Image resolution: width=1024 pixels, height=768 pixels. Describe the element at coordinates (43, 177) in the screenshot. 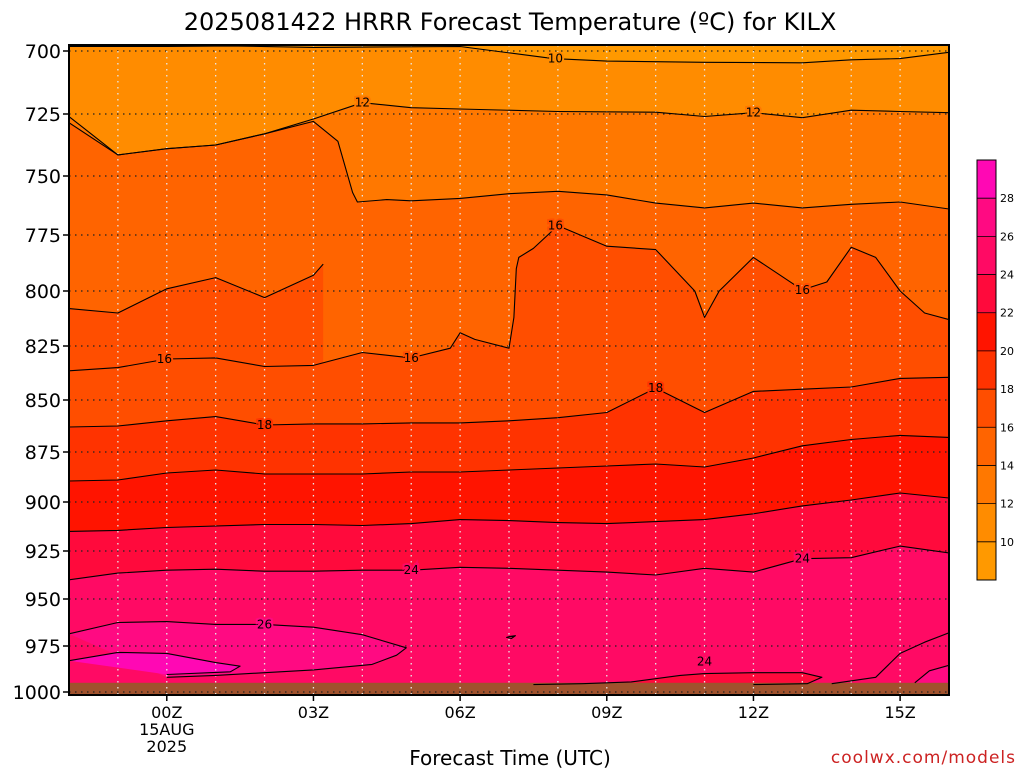

I see `y-tick-label-750: 750` at that location.